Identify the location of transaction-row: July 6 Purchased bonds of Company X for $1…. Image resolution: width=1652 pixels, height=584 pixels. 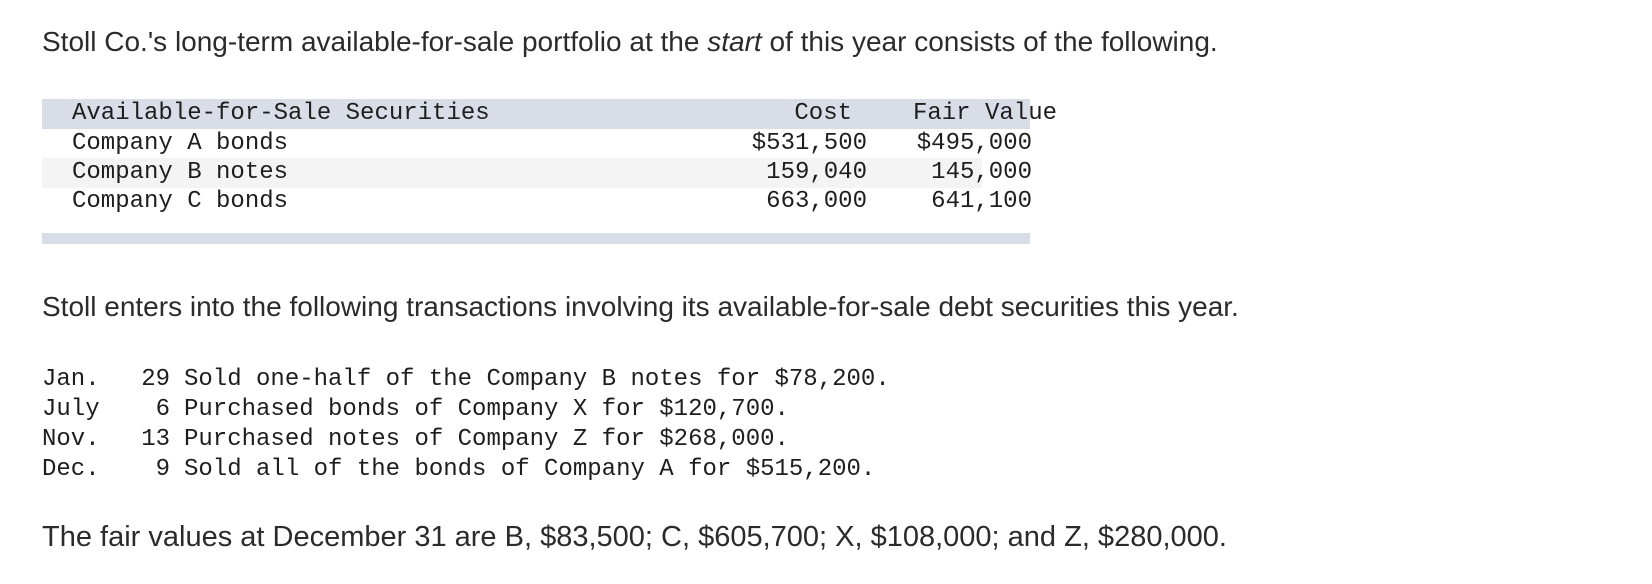
(466, 410).